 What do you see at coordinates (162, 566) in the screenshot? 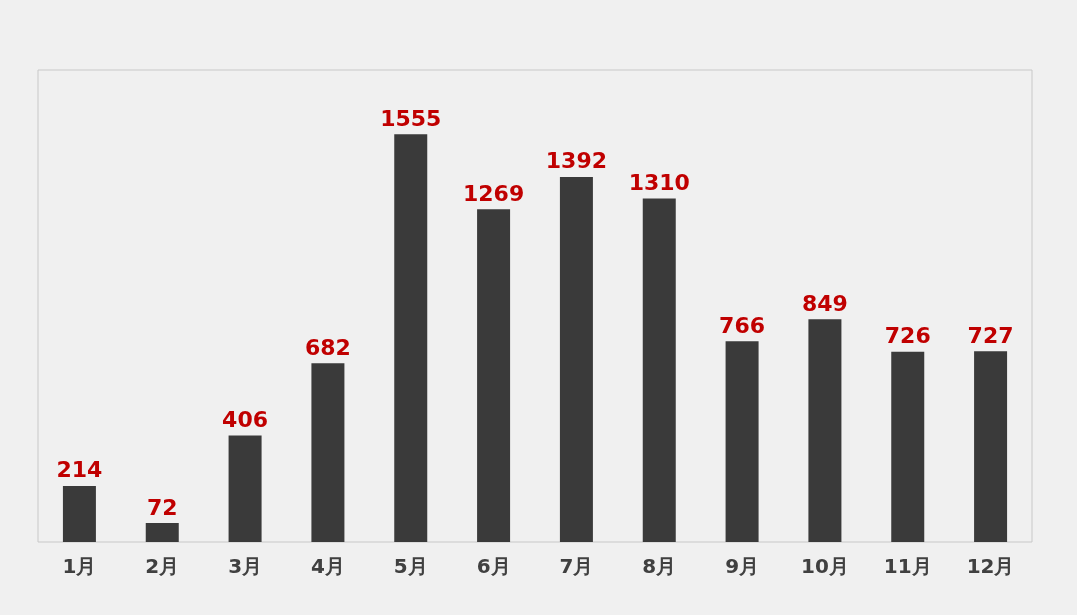
I see `x-tick-label: 2月` at bounding box center [162, 566].